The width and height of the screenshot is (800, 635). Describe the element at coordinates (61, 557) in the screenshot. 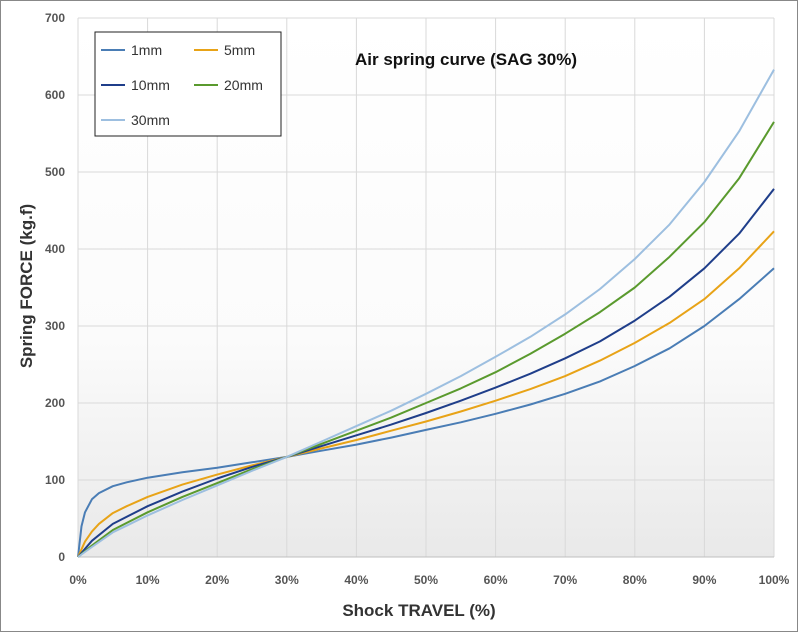

I see `y-tick-label: 0` at that location.